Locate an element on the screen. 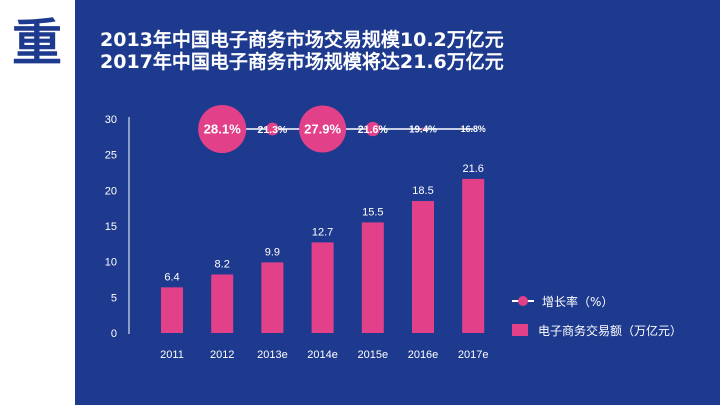 This screenshot has width=720, height=405. legend-item-transaction-volume: 电子商务交易额（万亿元） is located at coordinates (597, 330).